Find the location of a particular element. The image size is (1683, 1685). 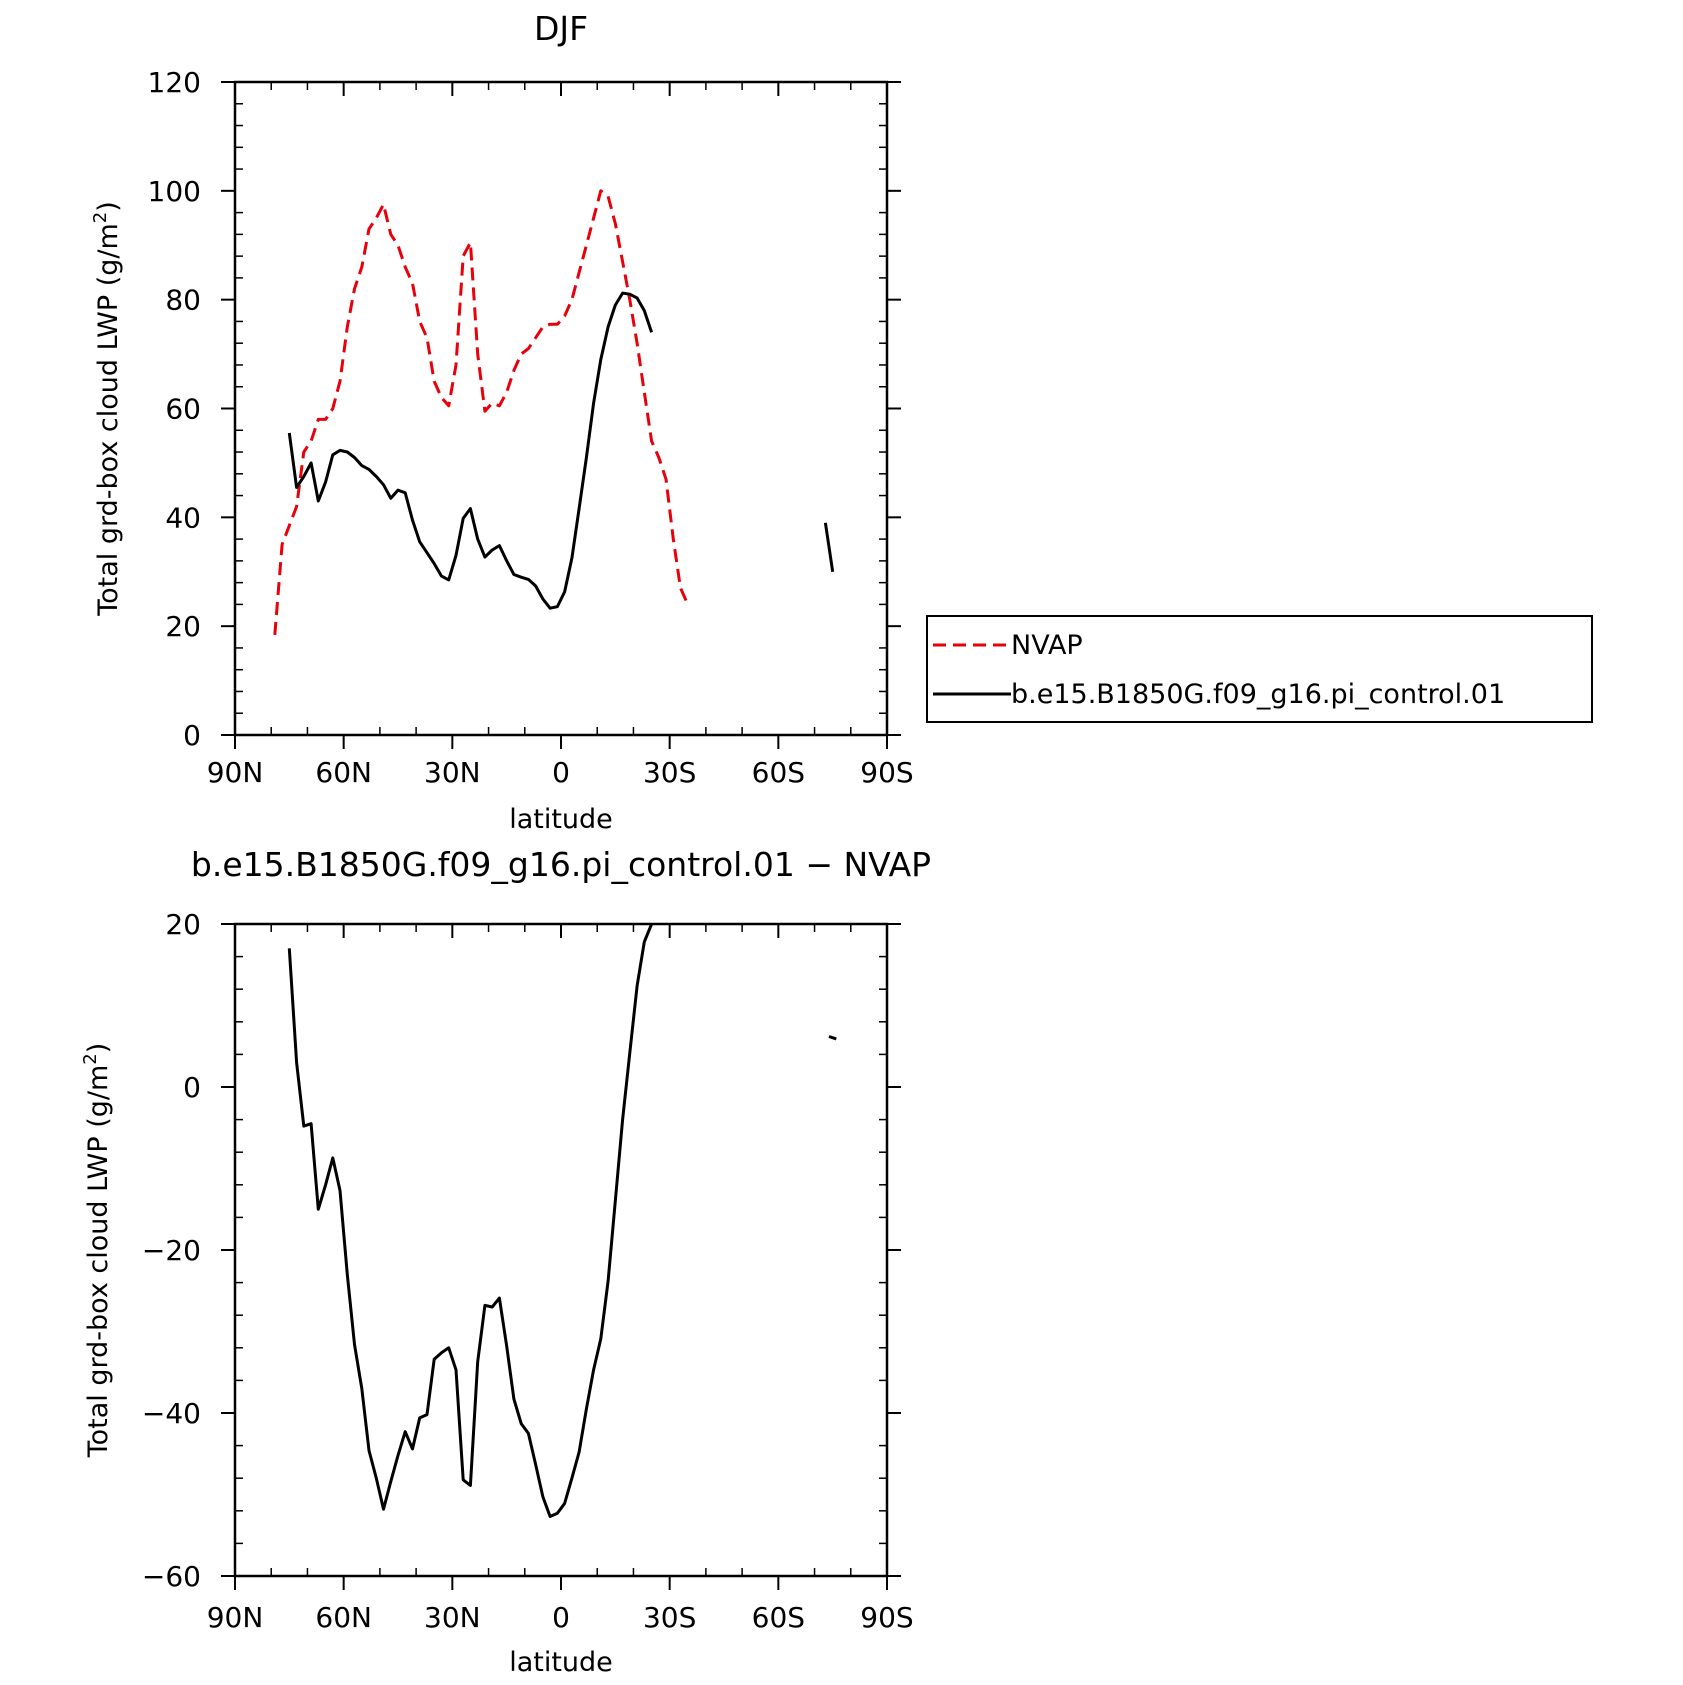

chart-title: DJF is located at coordinates (561, 28).